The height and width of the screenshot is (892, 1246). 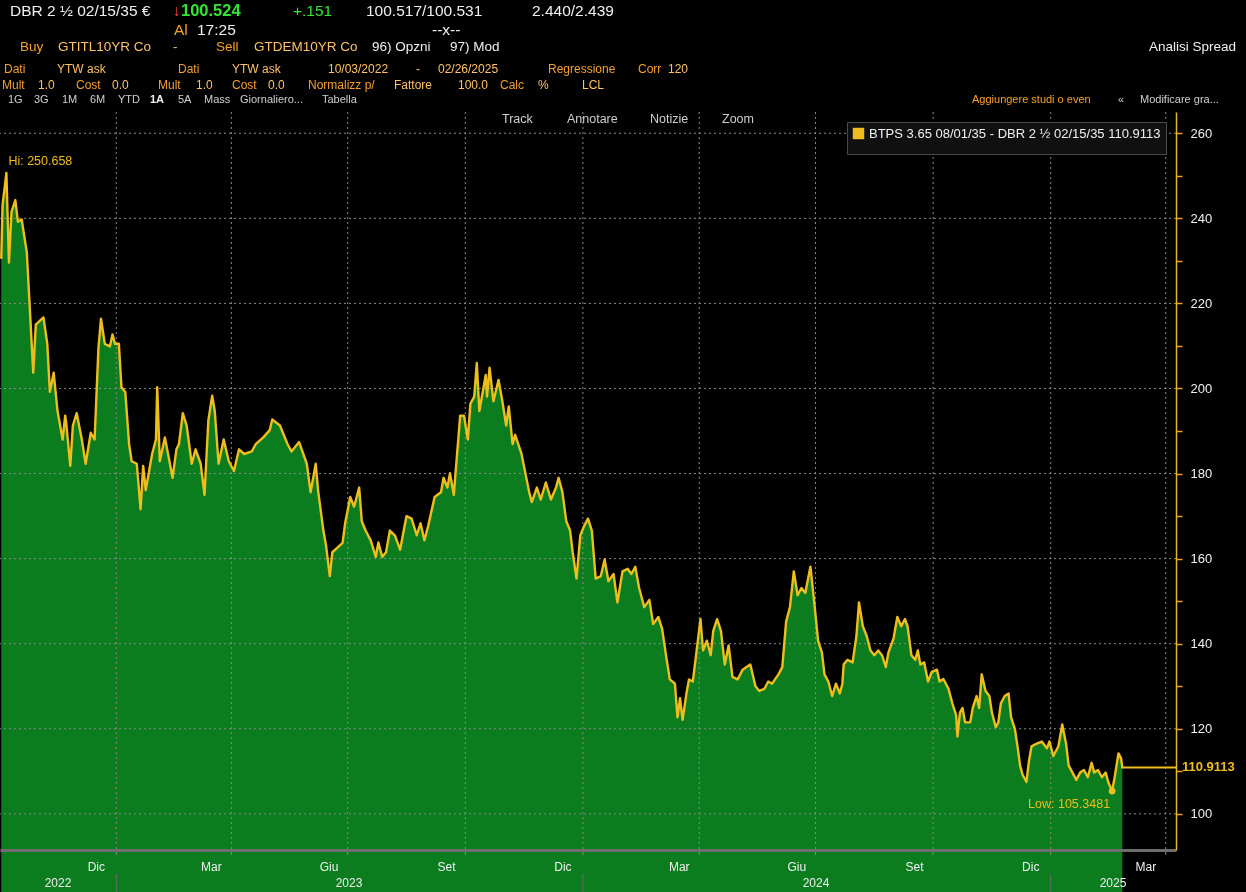 What do you see at coordinates (401, 46) in the screenshot?
I see `text: 96) Opzni` at bounding box center [401, 46].